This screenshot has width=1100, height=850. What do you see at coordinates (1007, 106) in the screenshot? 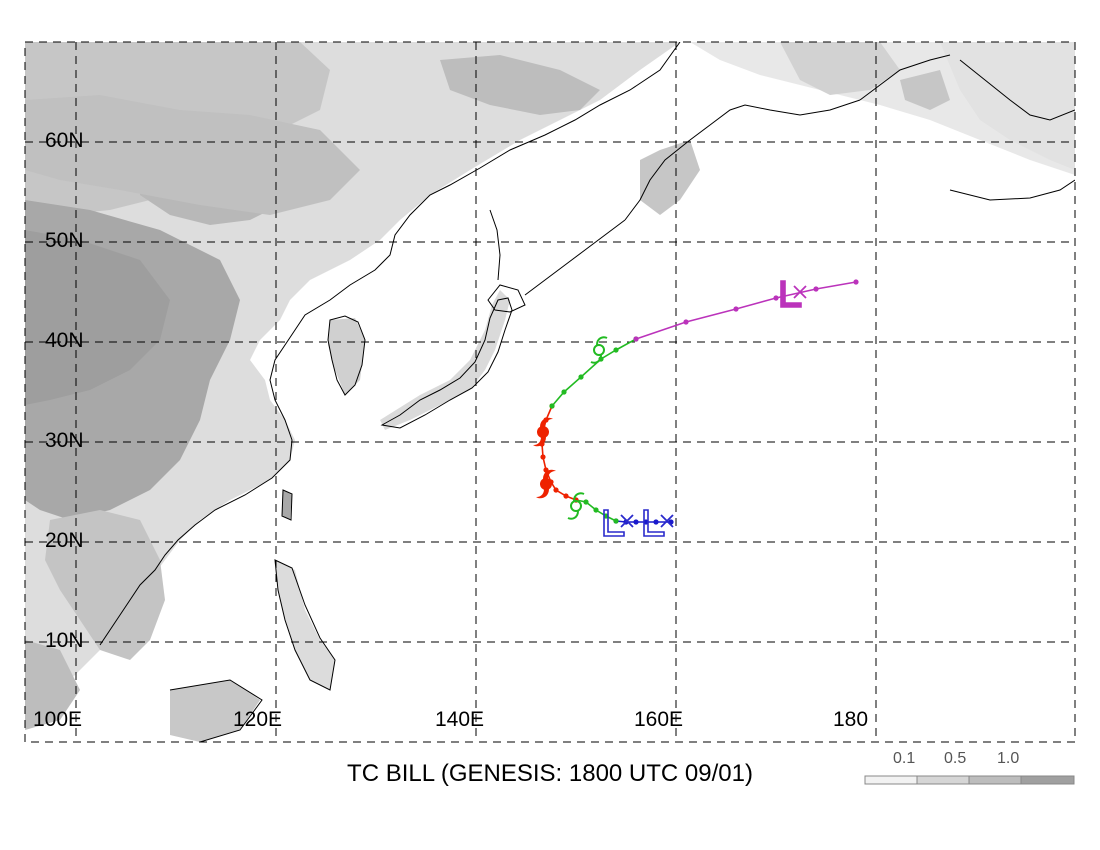
I see `terrain-alaska` at bounding box center [1007, 106].